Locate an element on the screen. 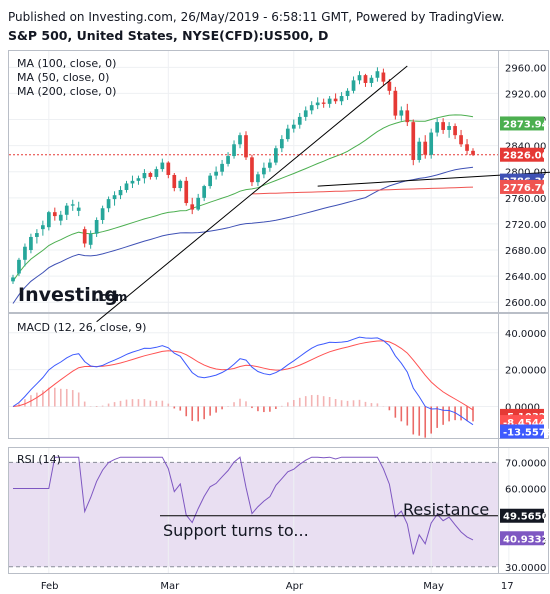 The image size is (550, 594). macd-value-labels: -5.1032-8.4544-13.5576 is located at coordinates (525, 423).